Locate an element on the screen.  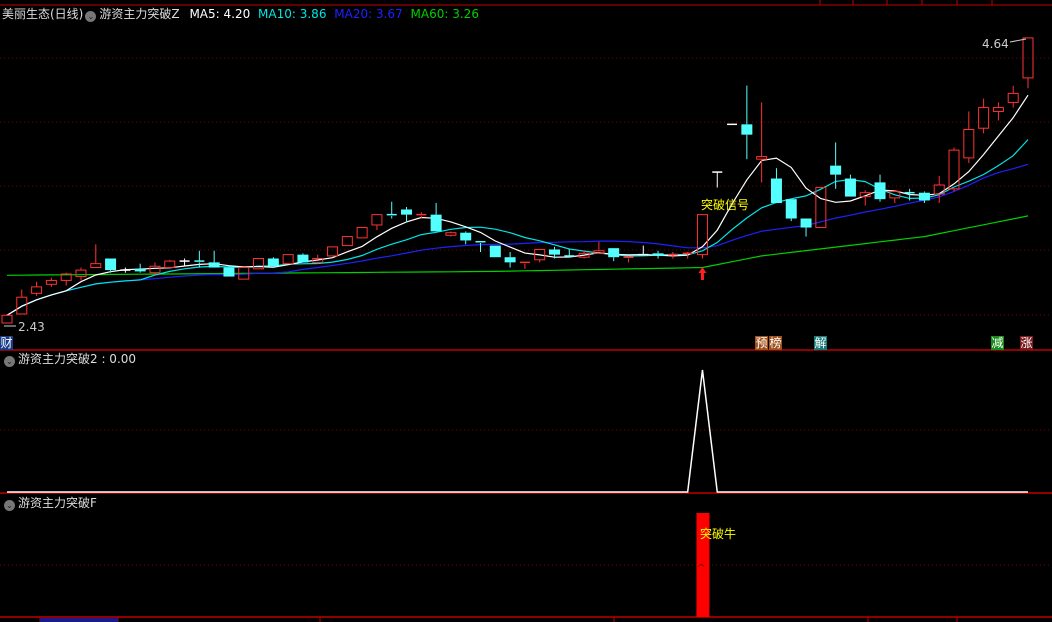
stock-name: 美丽生态(日线) is located at coordinates (43, 14).